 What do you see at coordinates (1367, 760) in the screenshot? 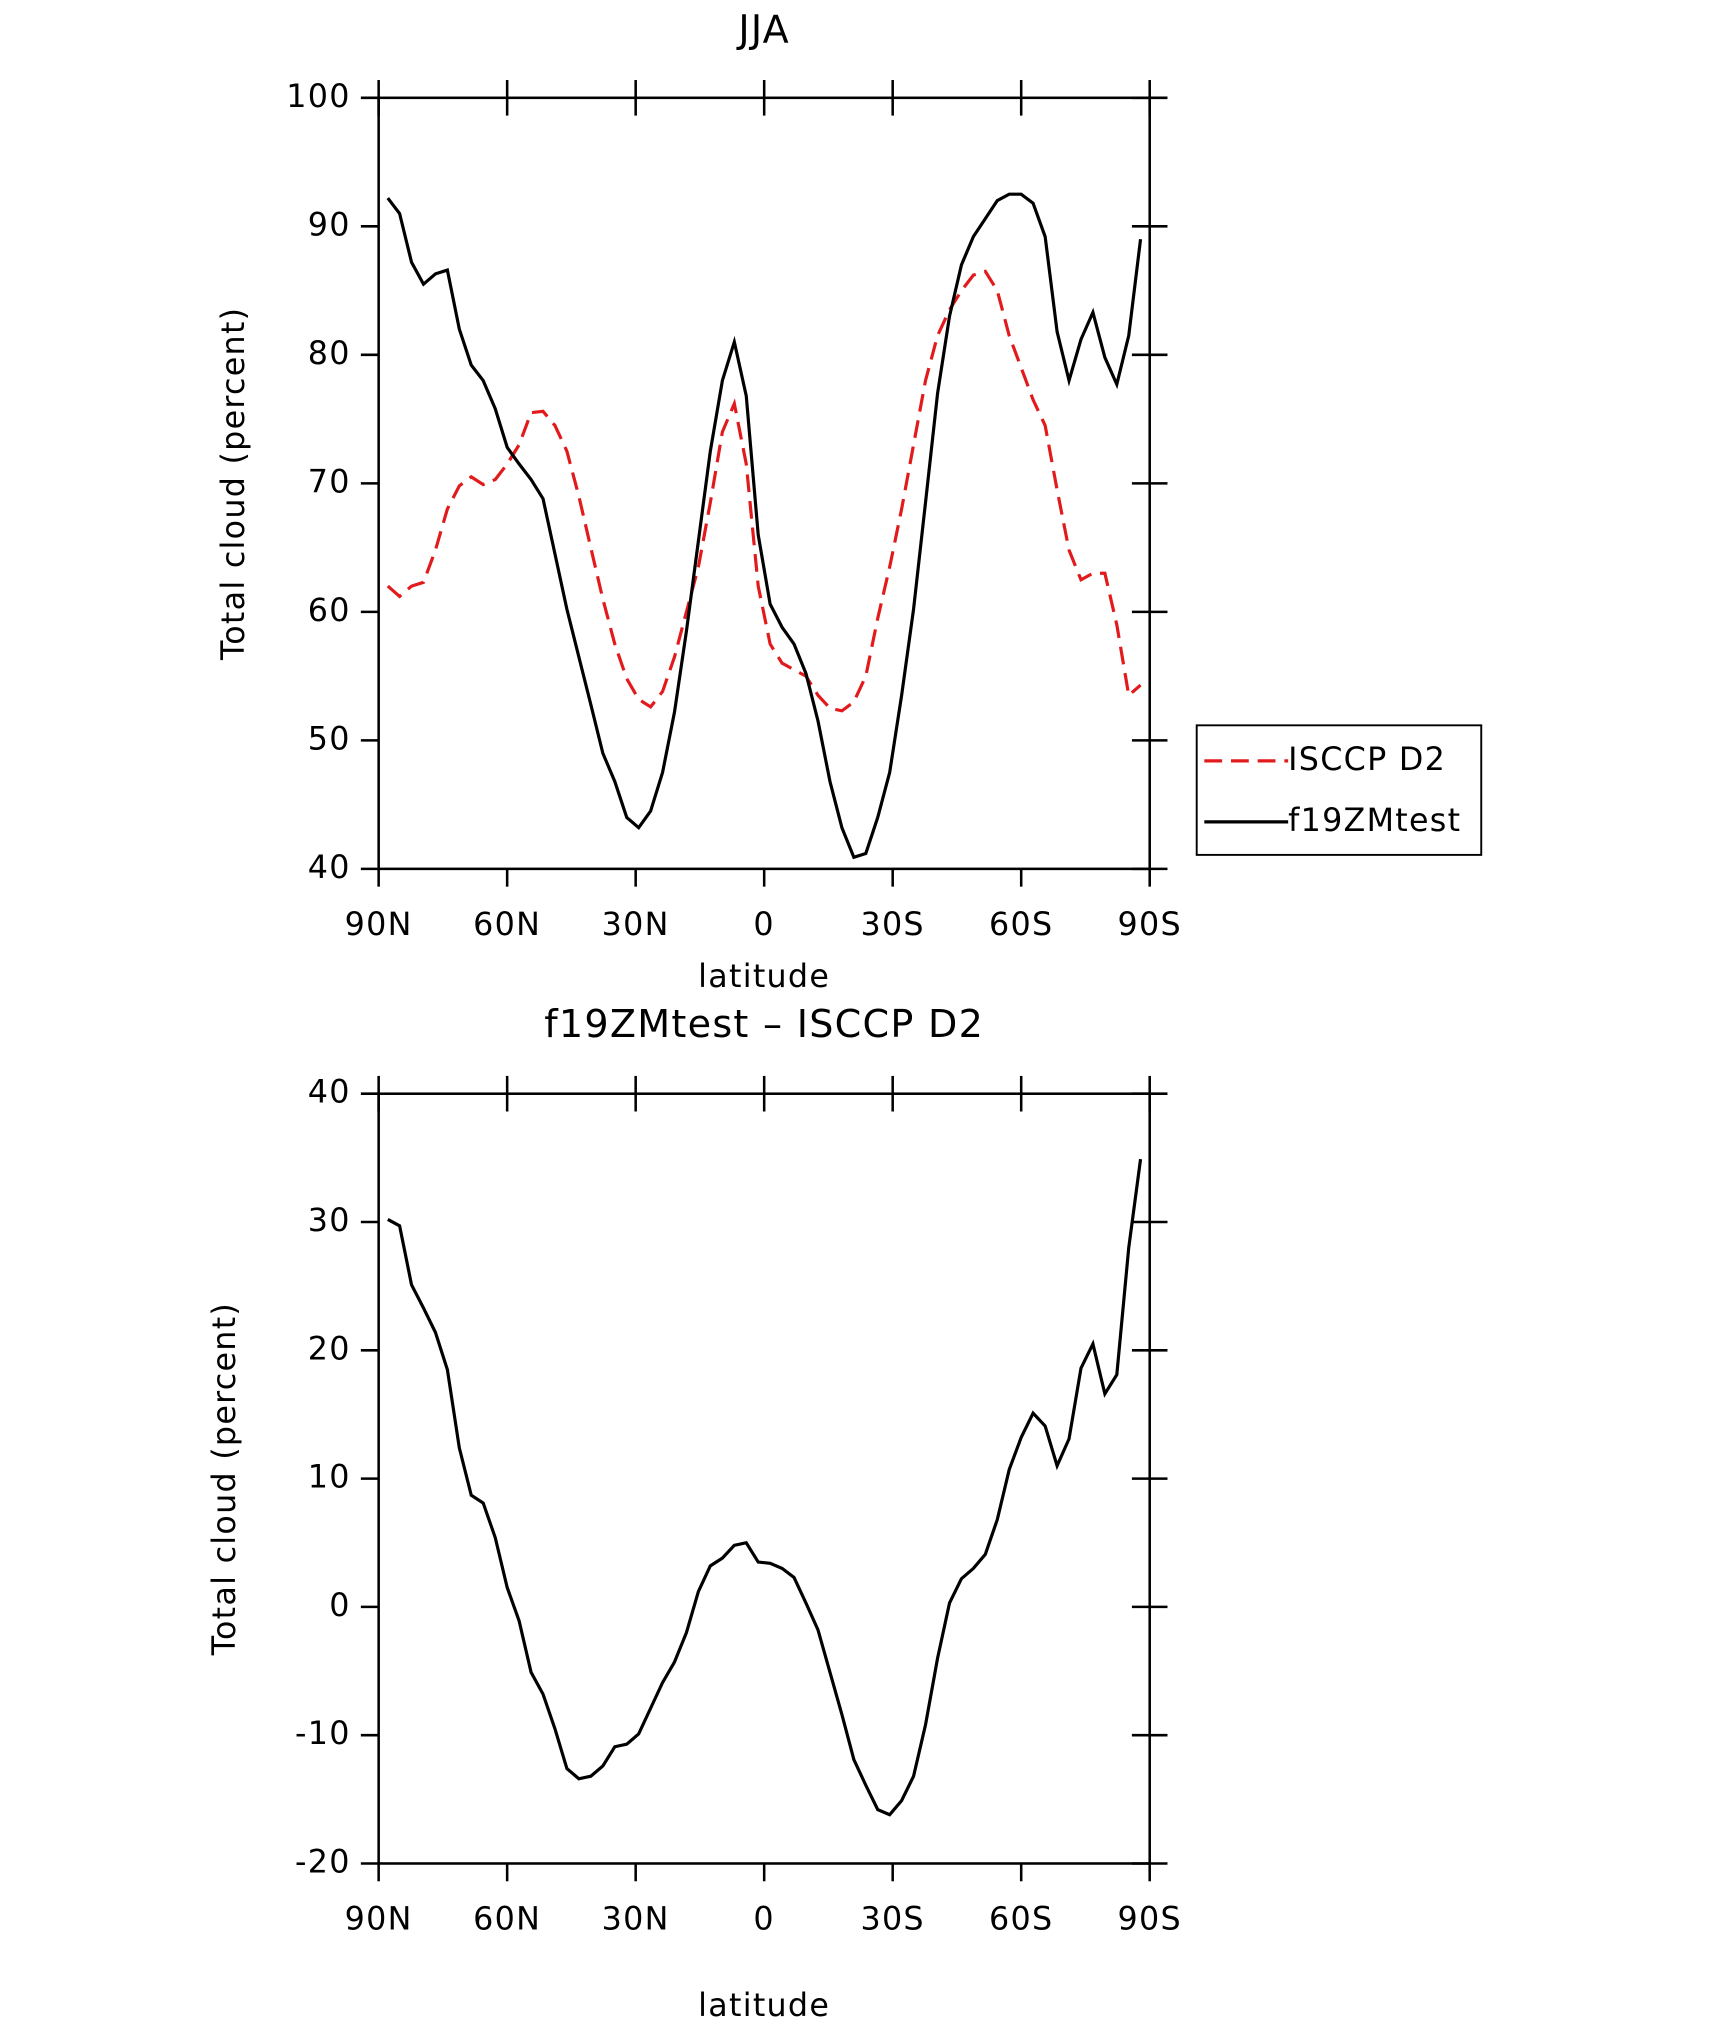
I see `legend-label: ISCCP D2` at bounding box center [1367, 760].